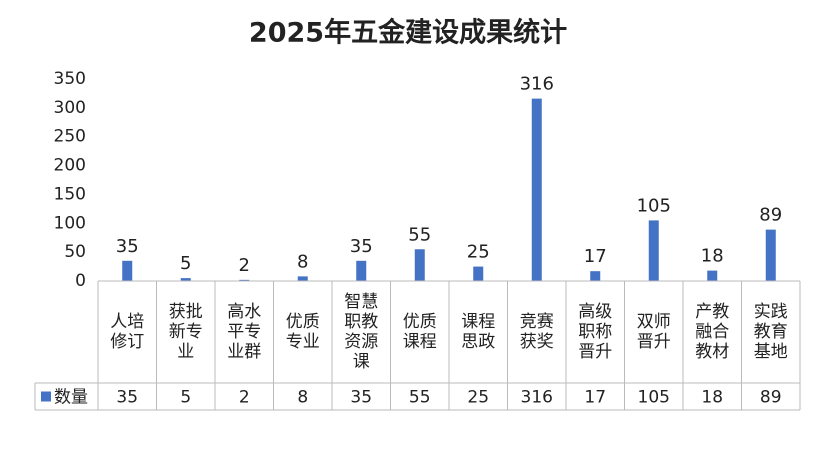 The width and height of the screenshot is (815, 453). Describe the element at coordinates (537, 331) in the screenshot. I see `x-tick-label: 竞赛获奖` at that location.